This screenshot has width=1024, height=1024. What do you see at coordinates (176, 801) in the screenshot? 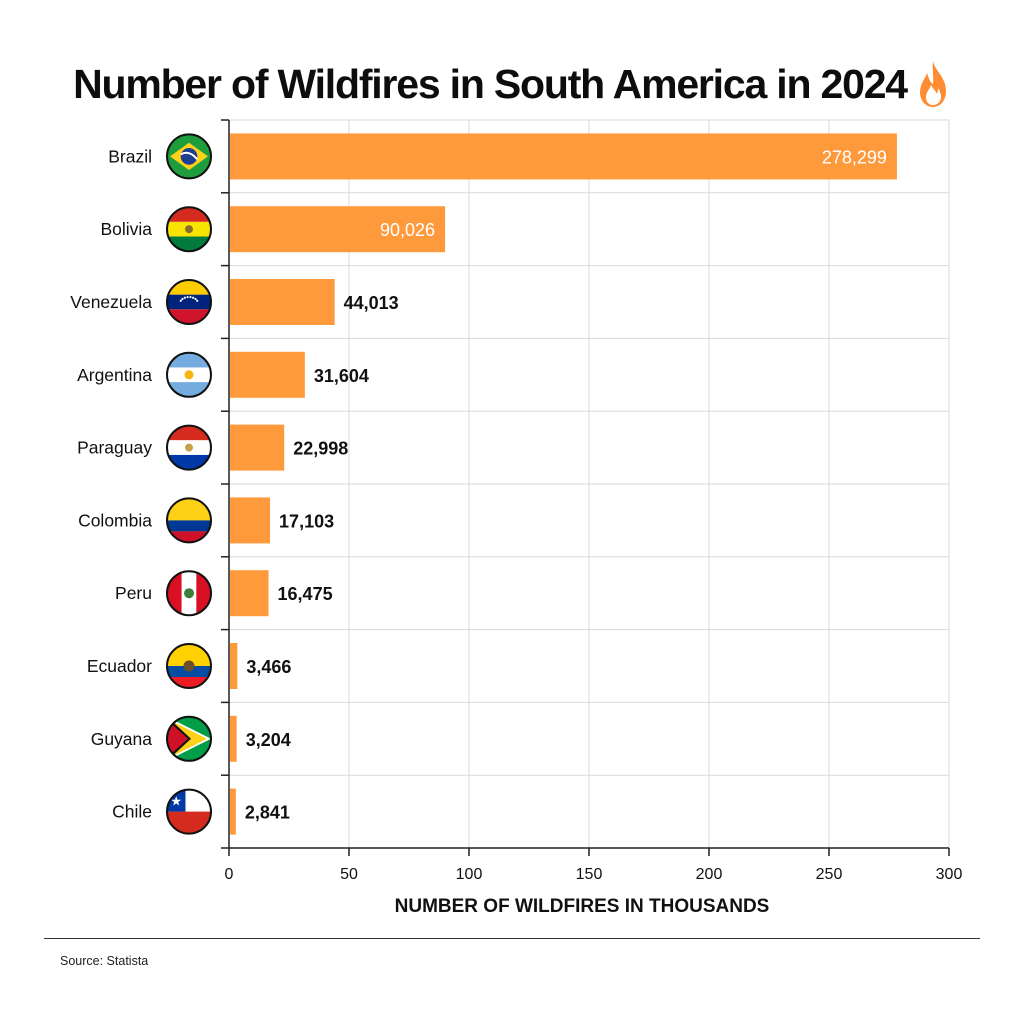
I see `flag-star: ★` at bounding box center [176, 801].